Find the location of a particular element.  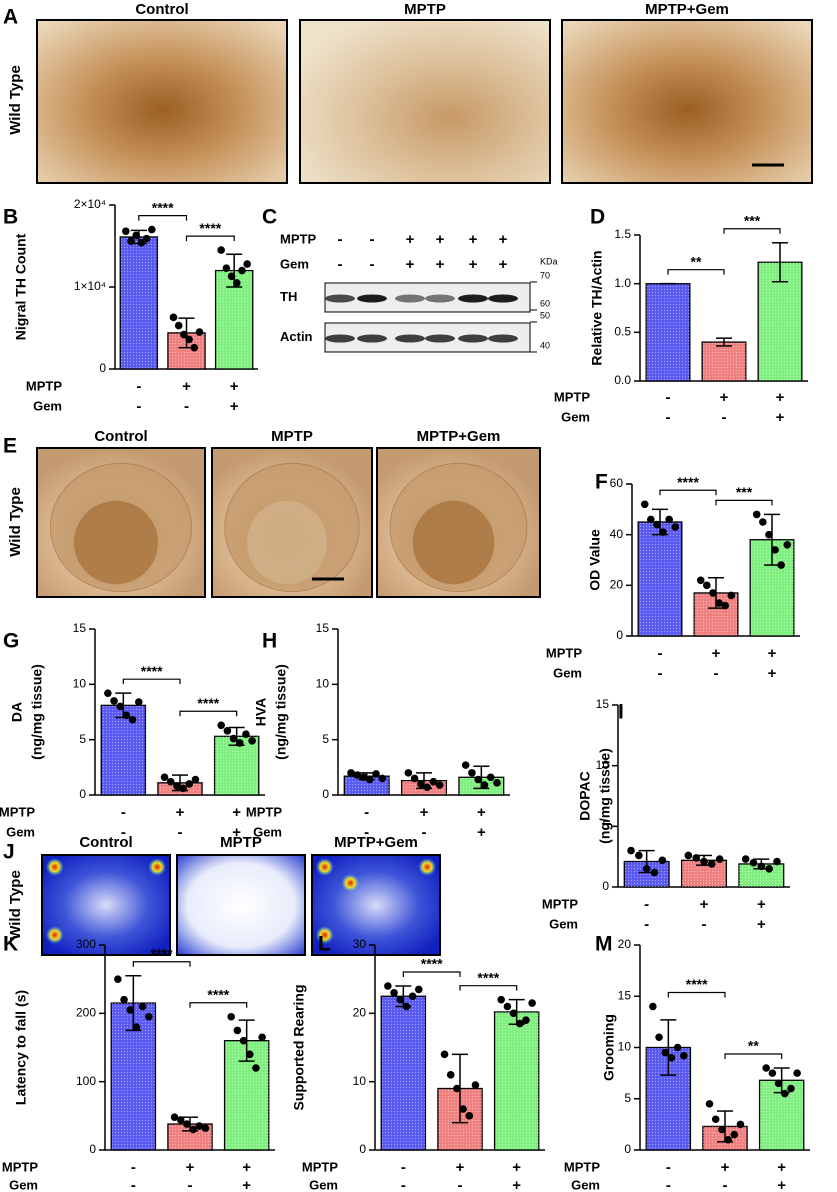

striatum is located at coordinates (287, 542).